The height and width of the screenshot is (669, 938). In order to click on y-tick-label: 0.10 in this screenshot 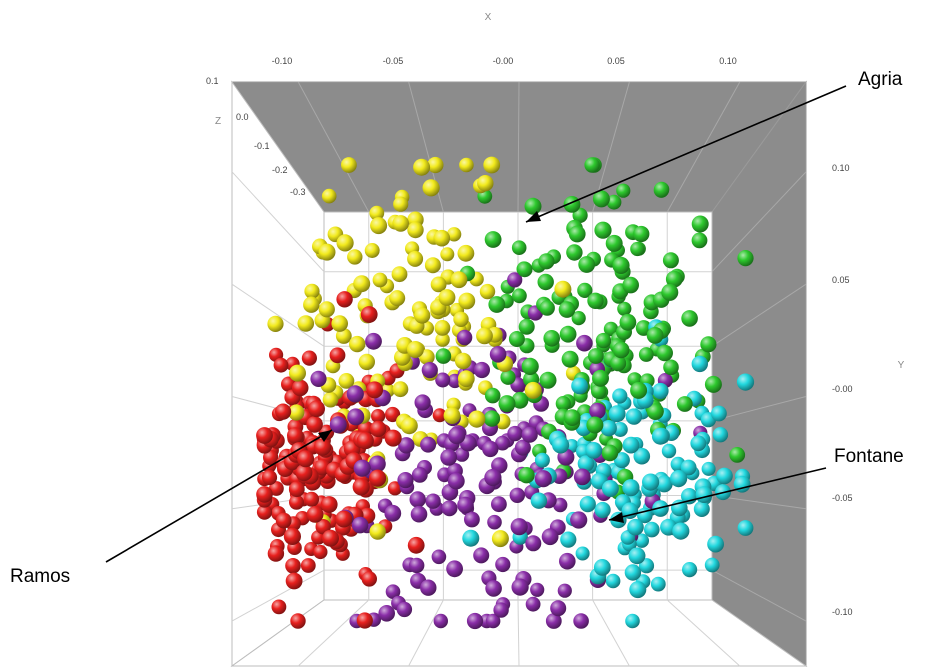, I will do `click(841, 168)`.